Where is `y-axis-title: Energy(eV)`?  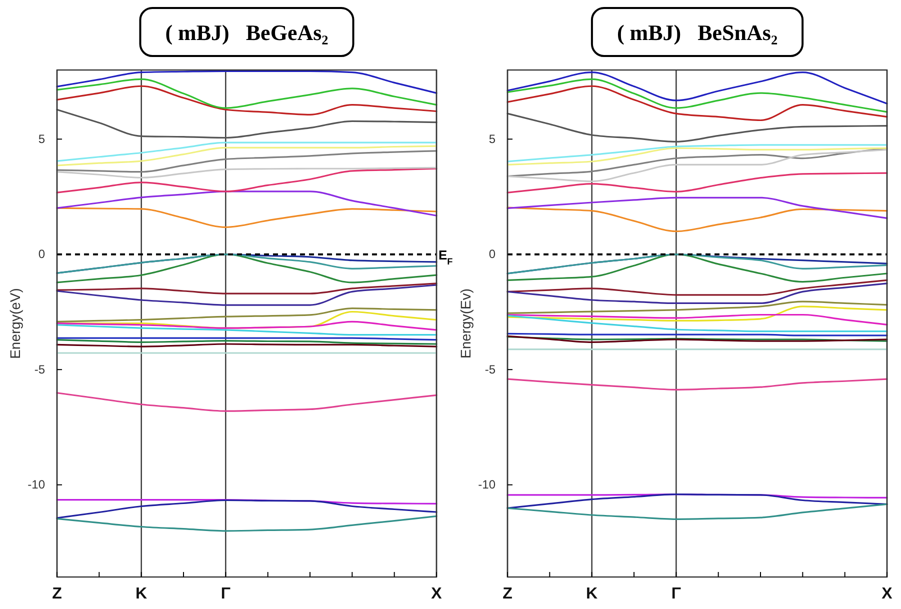 y-axis-title: Energy(eV) is located at coordinates (15, 323).